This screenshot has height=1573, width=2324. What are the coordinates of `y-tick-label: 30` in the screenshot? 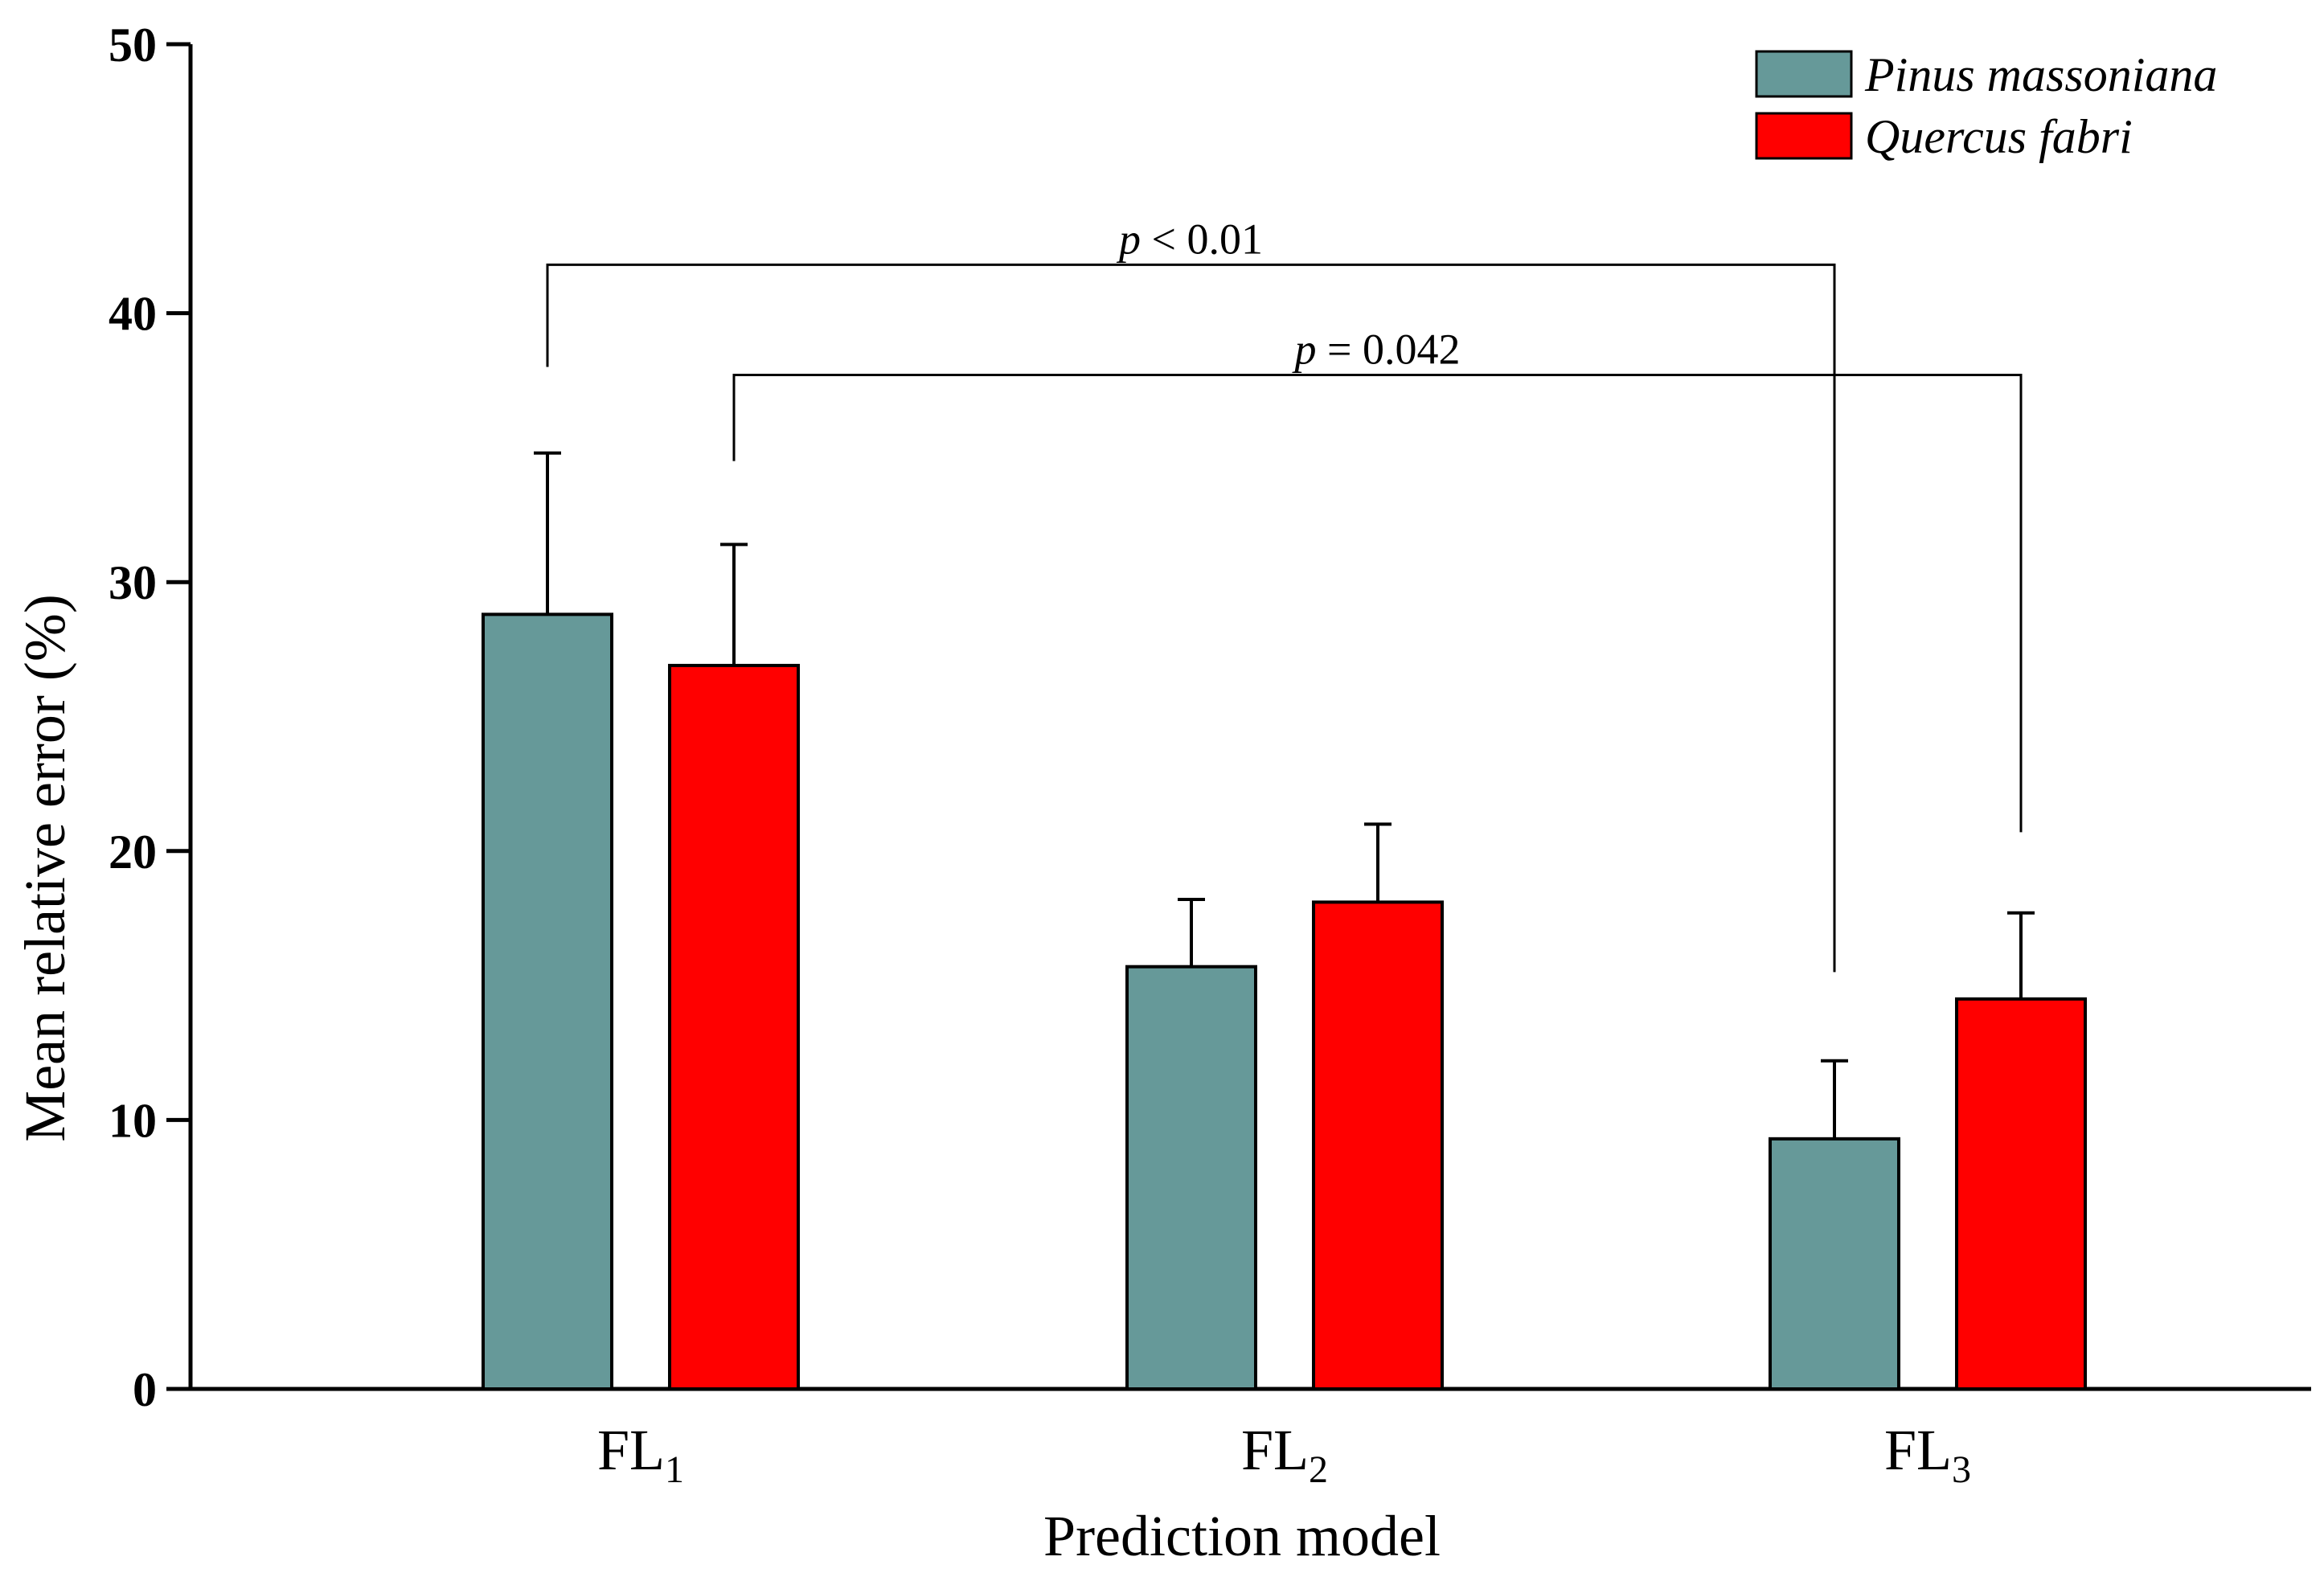 It's located at (133, 582).